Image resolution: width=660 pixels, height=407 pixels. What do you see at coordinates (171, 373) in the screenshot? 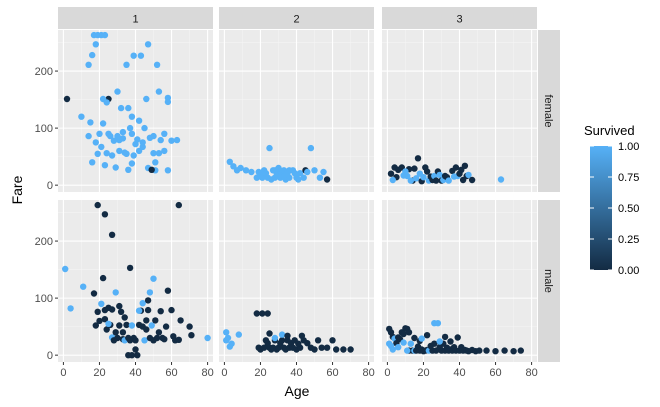
I see `x-tick-label: 60` at bounding box center [171, 373].